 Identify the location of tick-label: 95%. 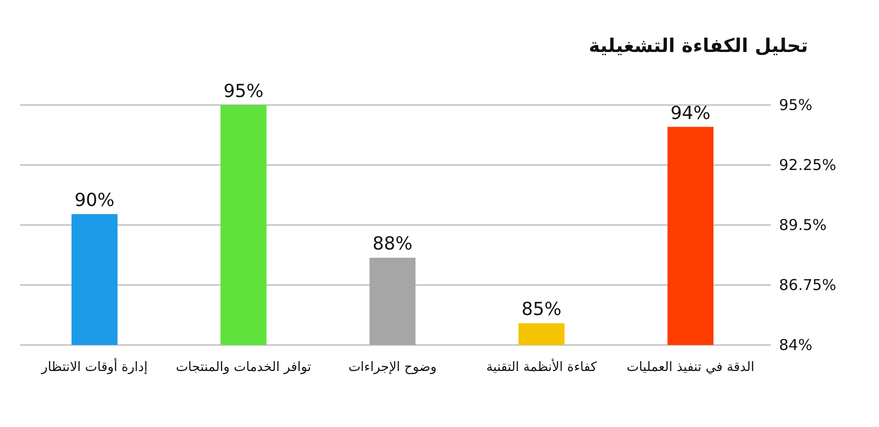
(795, 105).